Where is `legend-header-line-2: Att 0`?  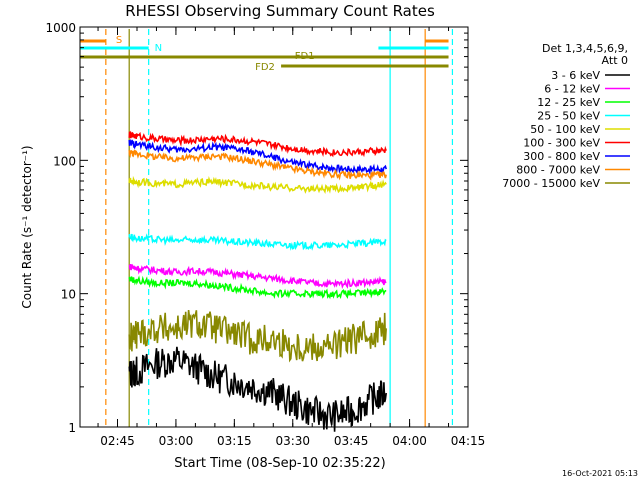 legend-header-line-2: Att 0 is located at coordinates (615, 60).